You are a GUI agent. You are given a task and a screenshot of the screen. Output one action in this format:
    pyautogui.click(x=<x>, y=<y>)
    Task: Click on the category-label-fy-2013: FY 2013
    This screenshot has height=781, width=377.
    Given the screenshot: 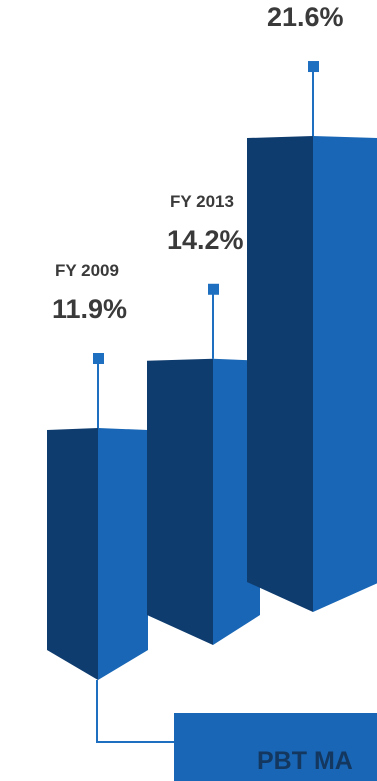 What is the action you would take?
    pyautogui.click(x=202, y=201)
    